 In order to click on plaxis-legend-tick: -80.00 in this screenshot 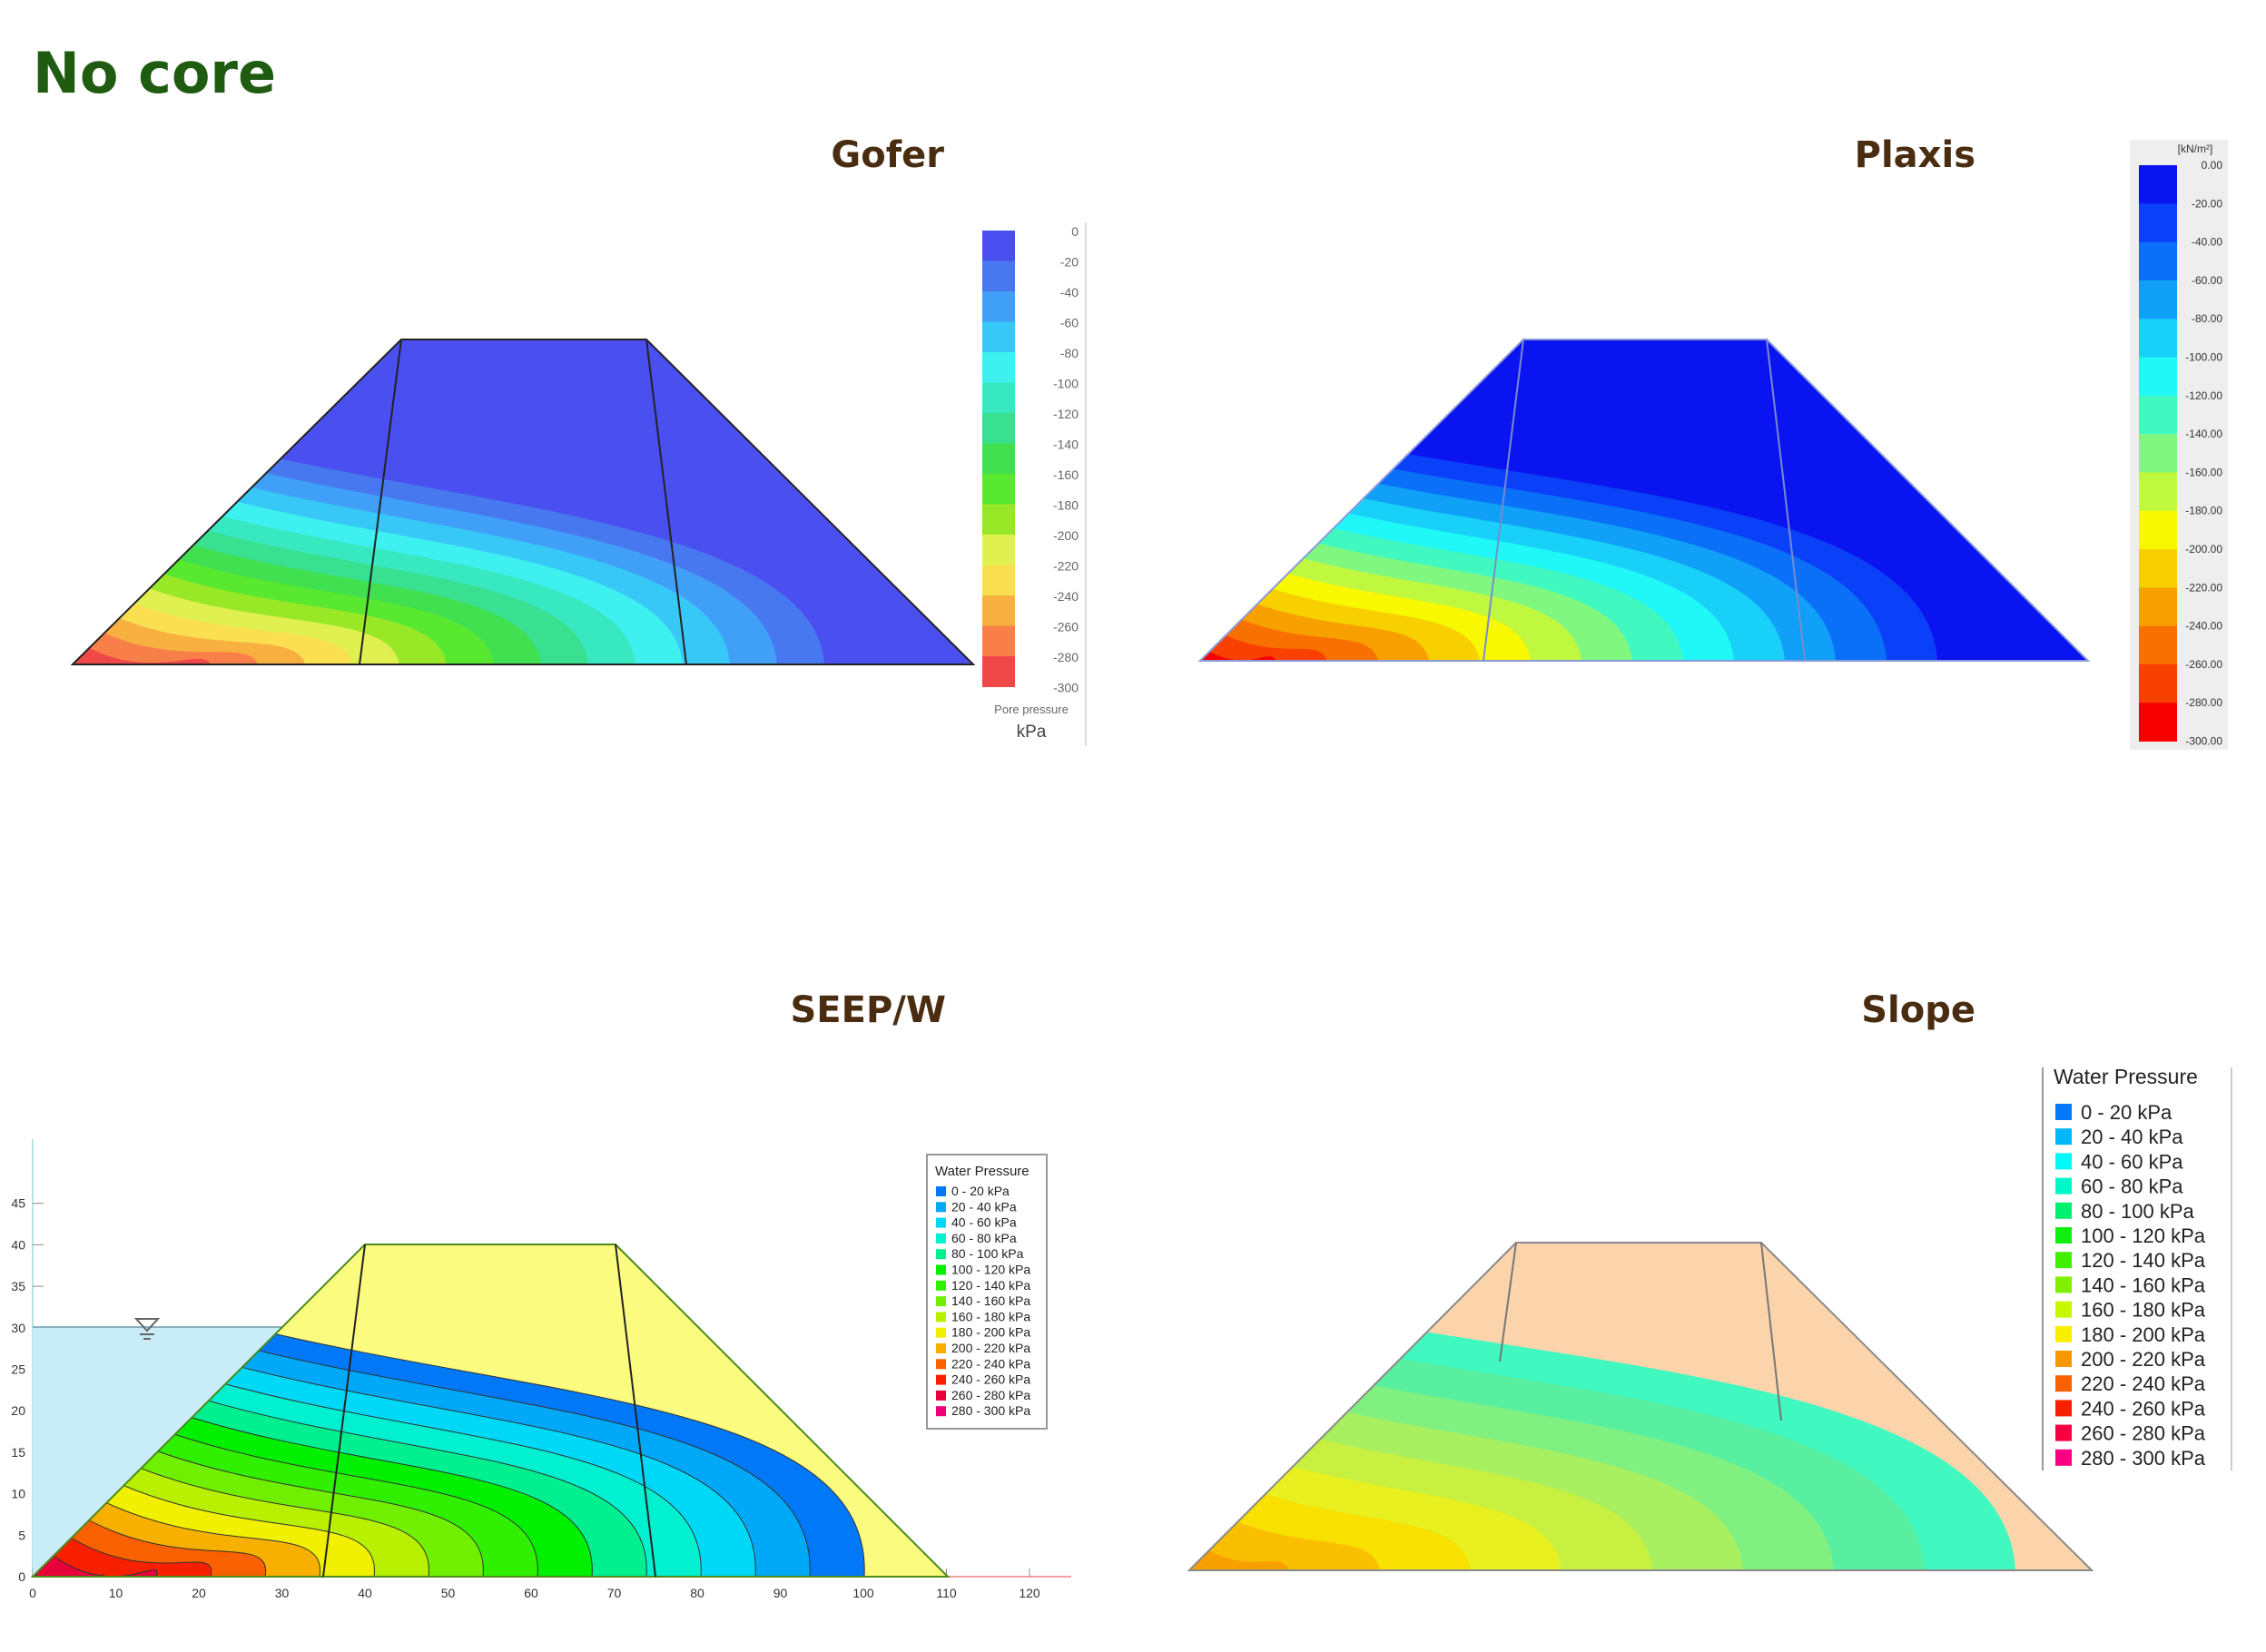, I will do `click(2207, 318)`.